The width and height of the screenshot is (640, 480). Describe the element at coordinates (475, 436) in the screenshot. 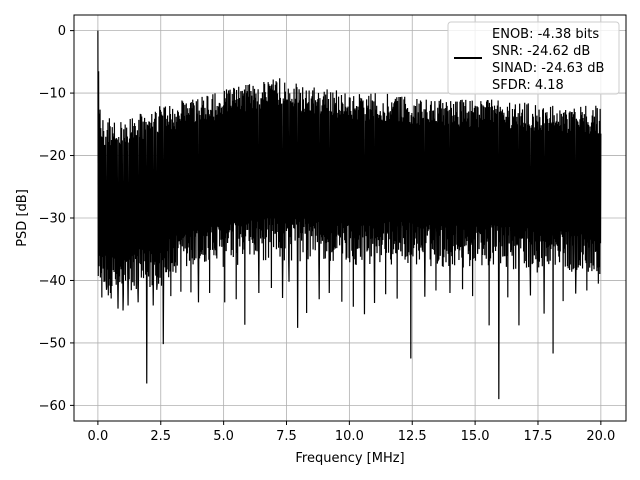

I see `x-tick-label: 15.0` at that location.